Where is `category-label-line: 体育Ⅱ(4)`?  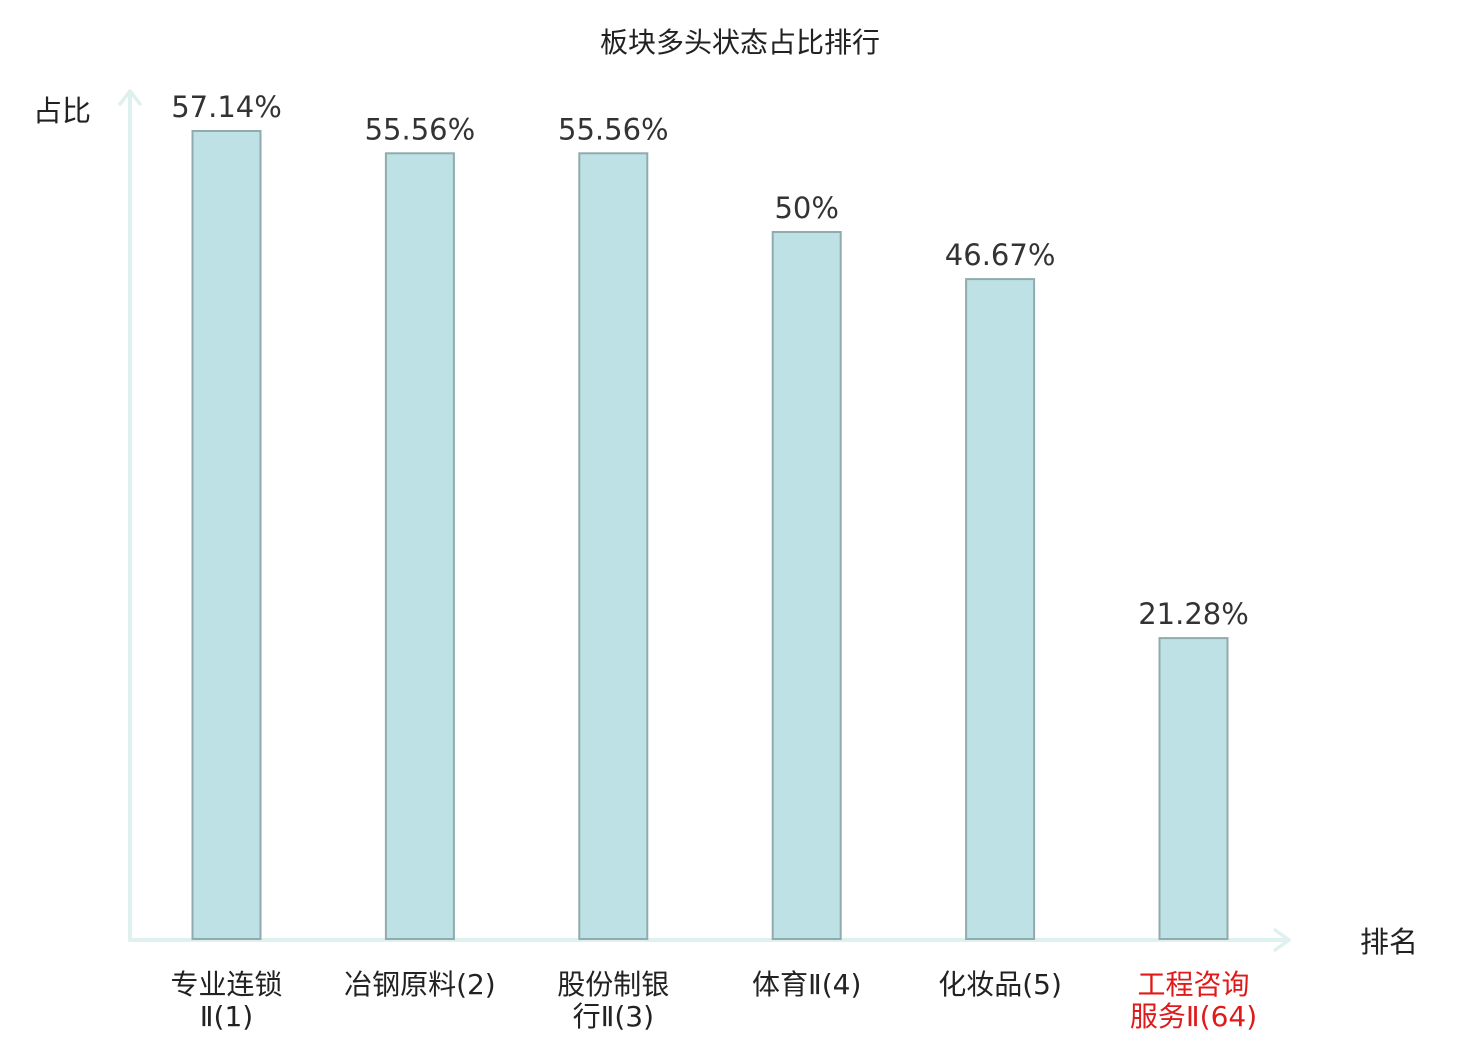
category-label-line: 体育Ⅱ(4) is located at coordinates (806, 984).